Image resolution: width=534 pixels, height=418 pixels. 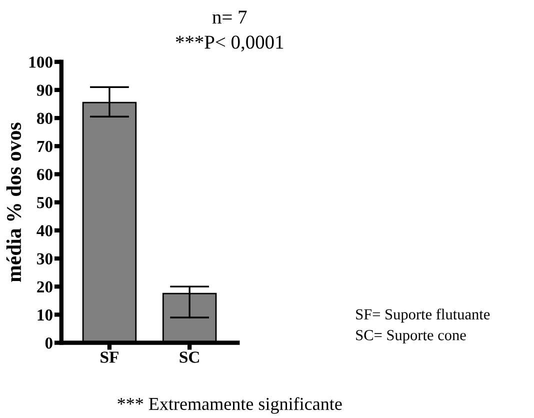 What do you see at coordinates (229, 17) in the screenshot?
I see `chart-title: n= 7` at bounding box center [229, 17].